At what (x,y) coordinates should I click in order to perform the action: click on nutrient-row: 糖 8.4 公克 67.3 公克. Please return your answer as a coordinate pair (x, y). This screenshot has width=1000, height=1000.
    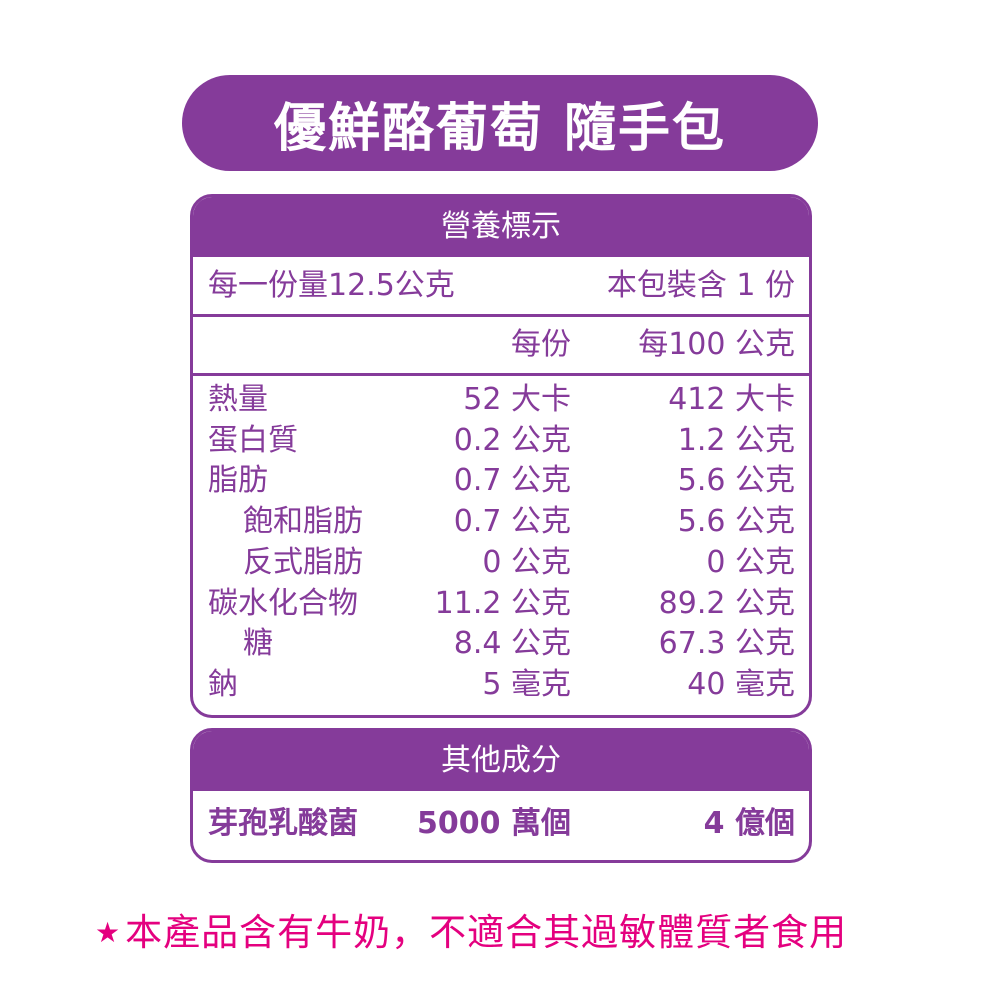
    Looking at the image, I should click on (501, 644).